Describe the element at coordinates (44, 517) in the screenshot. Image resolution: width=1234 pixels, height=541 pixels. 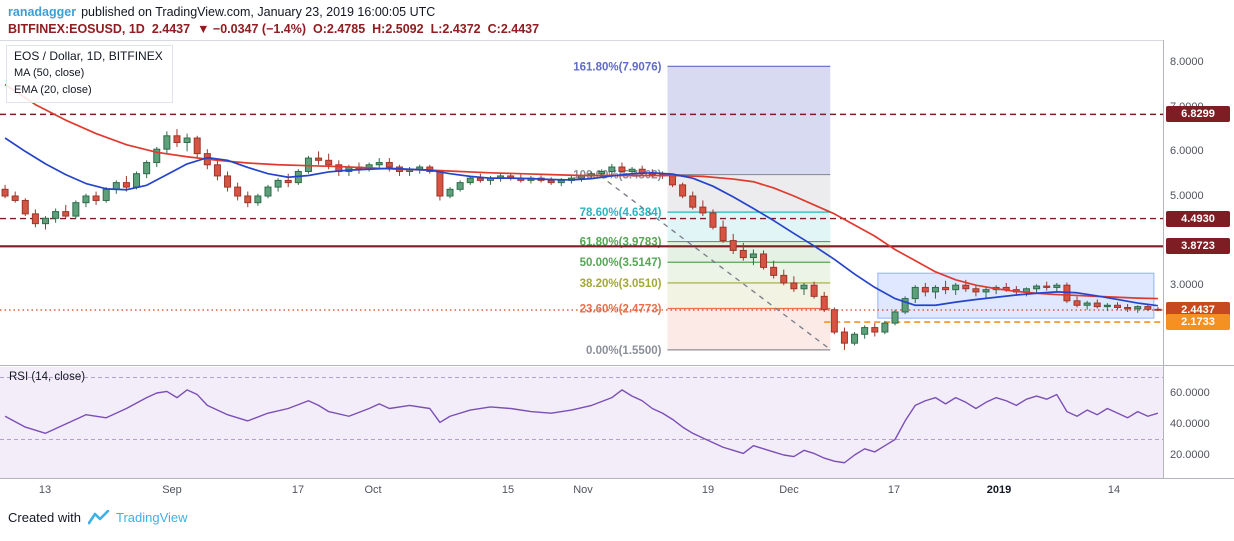
I see `created-with-text: Created with` at that location.